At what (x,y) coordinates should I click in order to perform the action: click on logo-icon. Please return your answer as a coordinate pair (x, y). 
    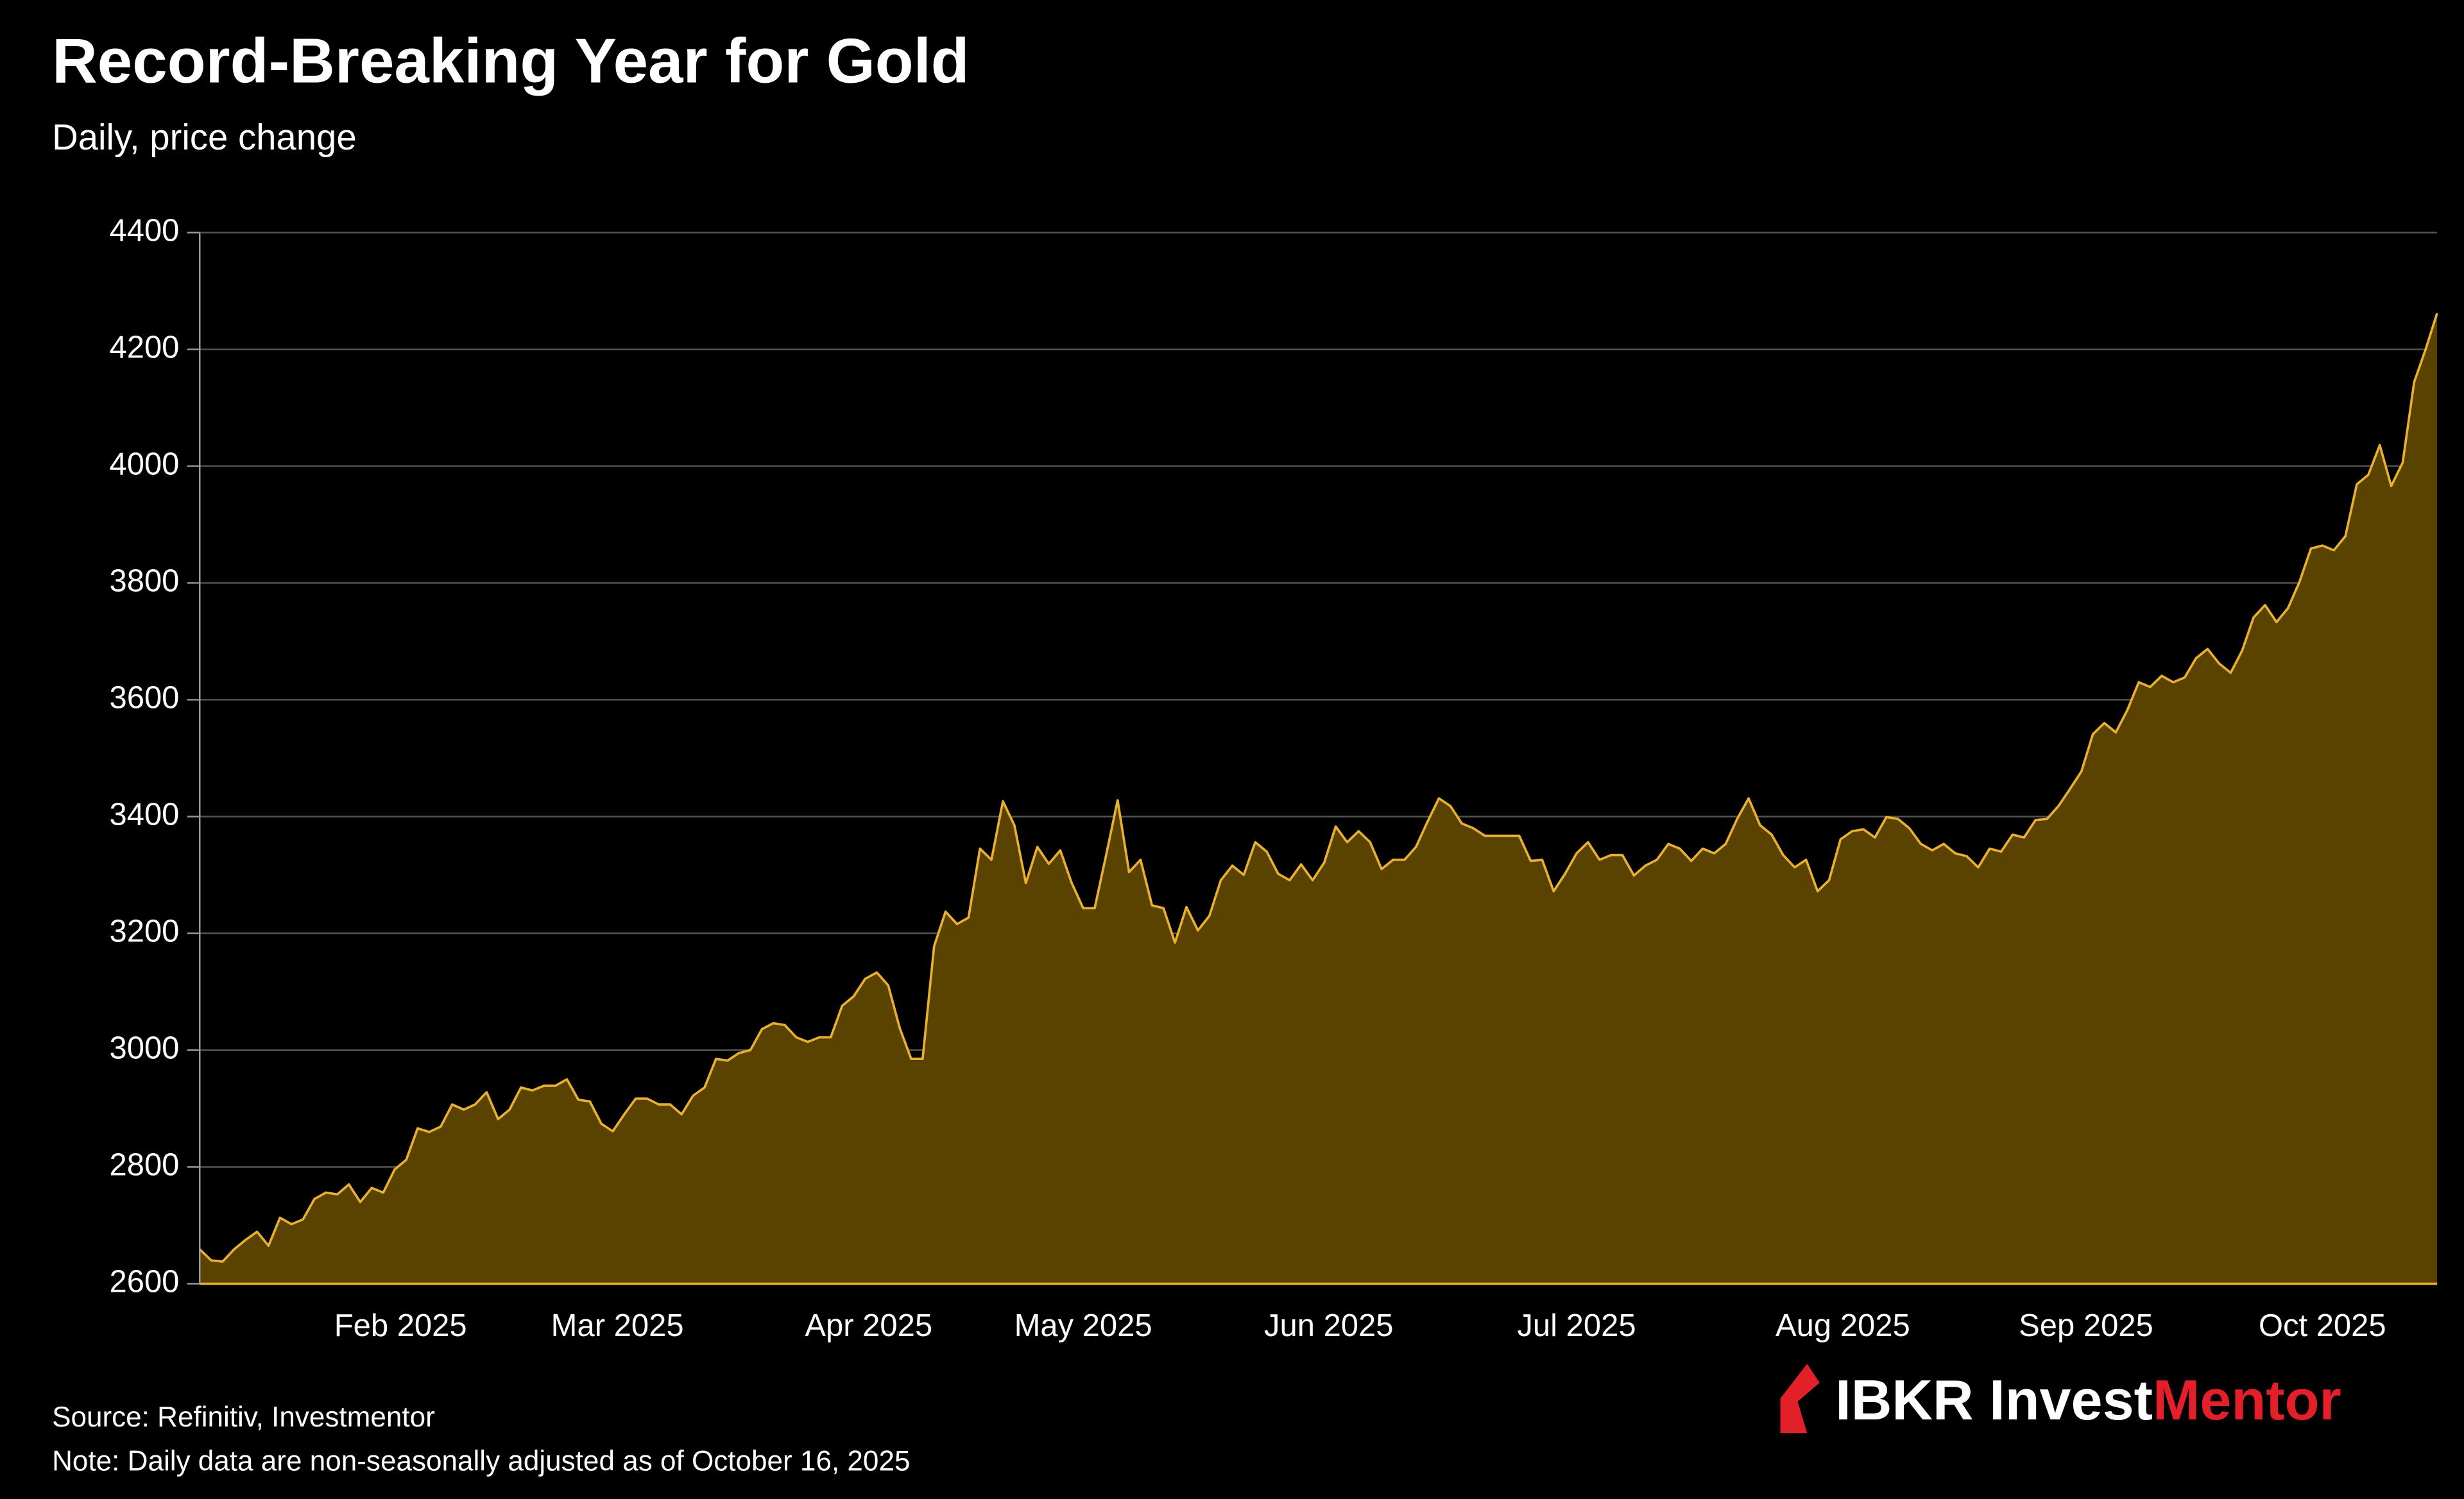
    Looking at the image, I should click on (1800, 1399).